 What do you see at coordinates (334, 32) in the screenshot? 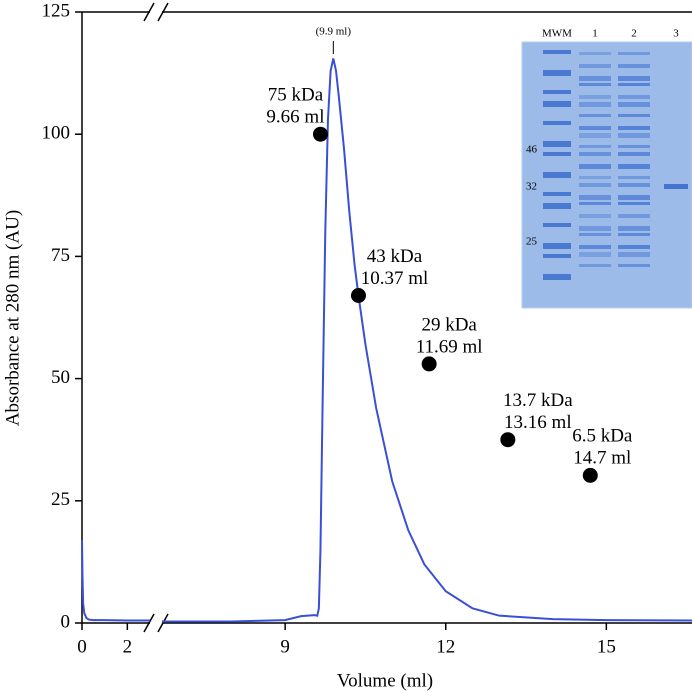
I see `peak-annotation: (9.9 ml)` at bounding box center [334, 32].